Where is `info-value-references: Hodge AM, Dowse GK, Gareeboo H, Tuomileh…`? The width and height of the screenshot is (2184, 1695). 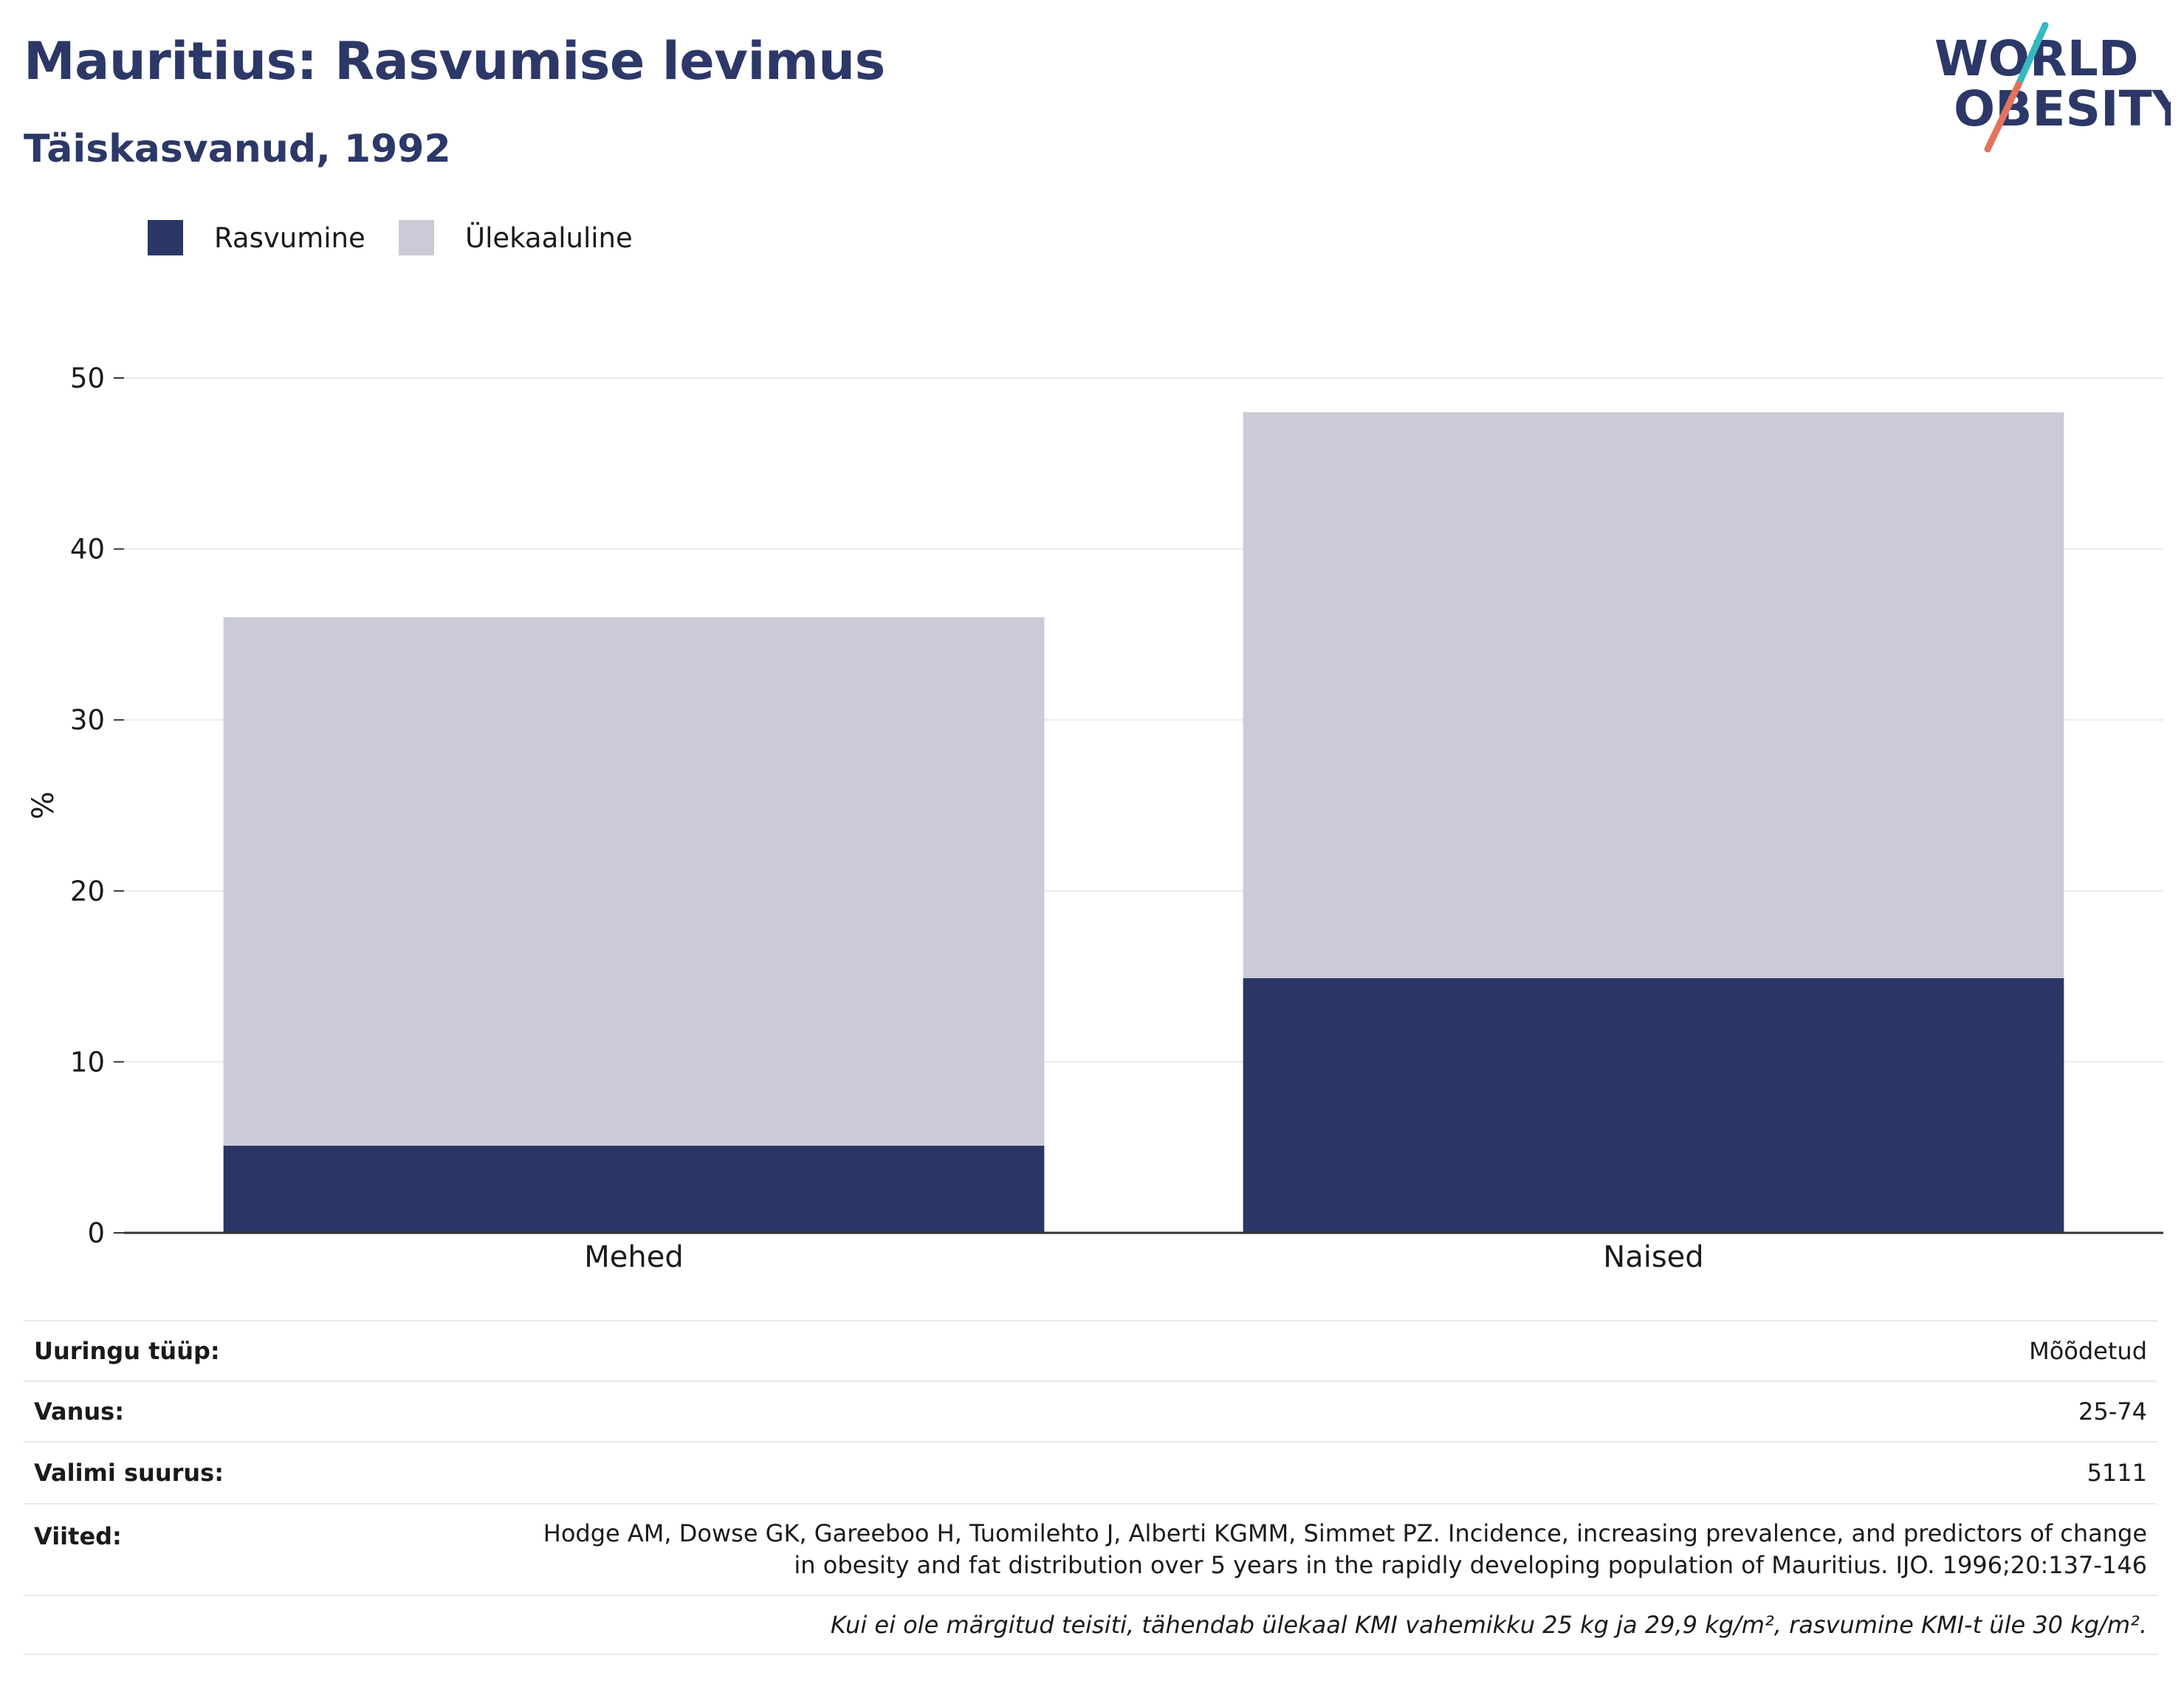
info-value-references: Hodge AM, Dowse GK, Gareeboo H, Tuomileh… is located at coordinates (1345, 1549).